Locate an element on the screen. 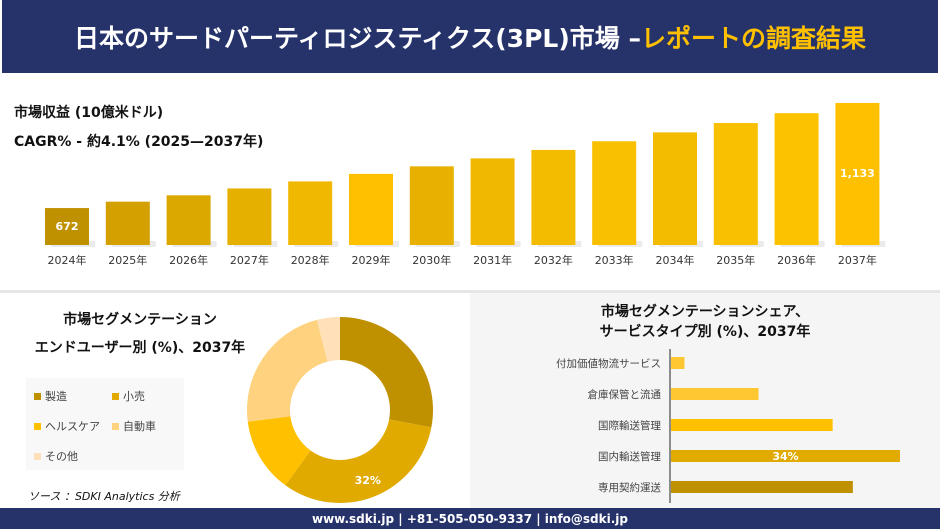 Image resolution: width=940 pixels, height=529 pixels. bar-2029年 is located at coordinates (371, 209).